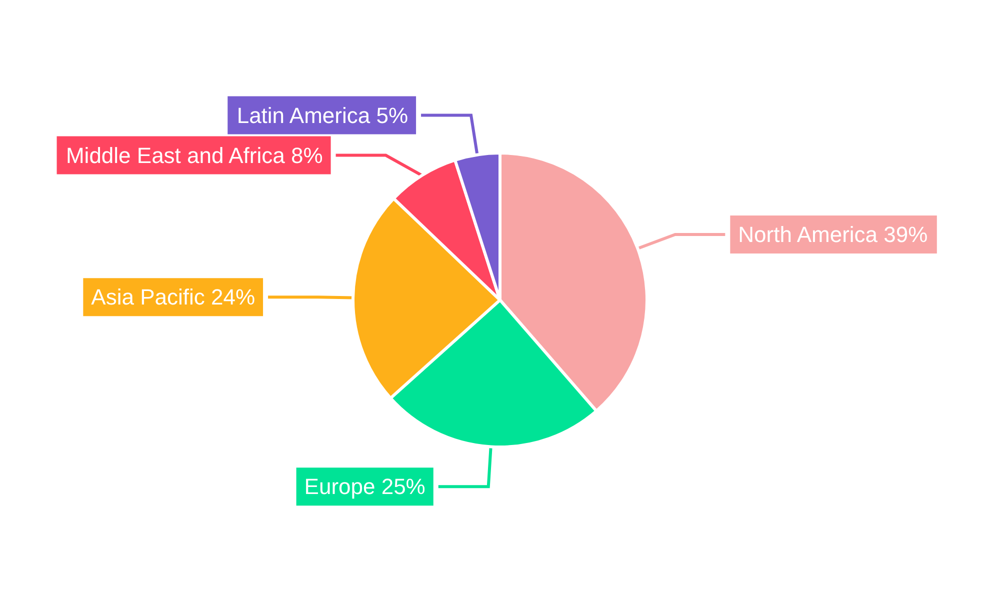 Image resolution: width=1000 pixels, height=600 pixels. I want to click on slice-label: North America 39%, so click(833, 235).